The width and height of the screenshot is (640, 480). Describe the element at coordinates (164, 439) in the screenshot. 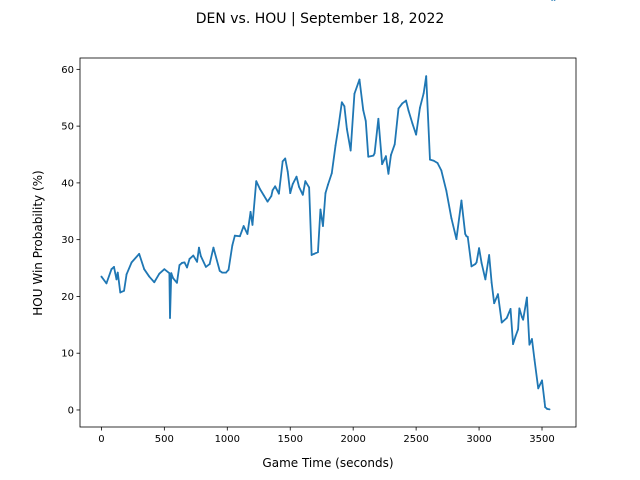

I see `x-tick-label: 500` at that location.